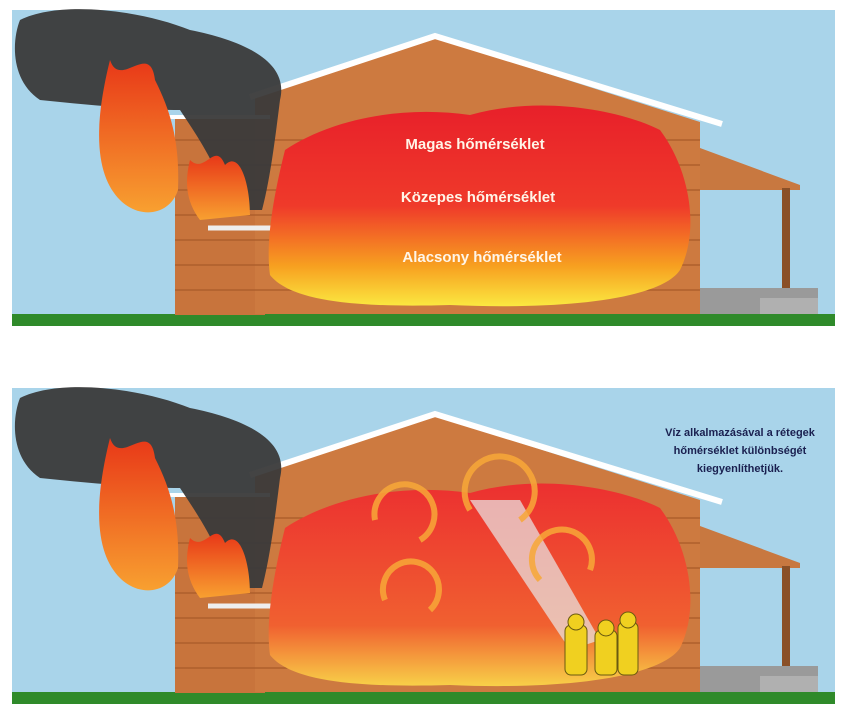 This screenshot has width=841, height=705. Describe the element at coordinates (740, 433) in the screenshot. I see `caption-line: Víz alkalmazásával a rétegek` at that location.